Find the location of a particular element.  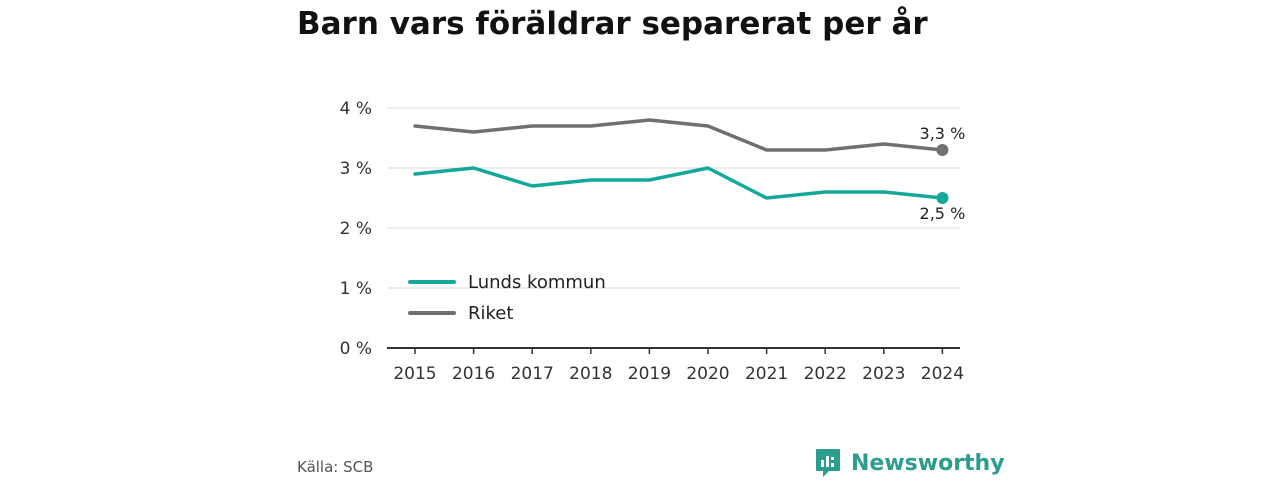

brand-name: Newsworthy is located at coordinates (928, 463).